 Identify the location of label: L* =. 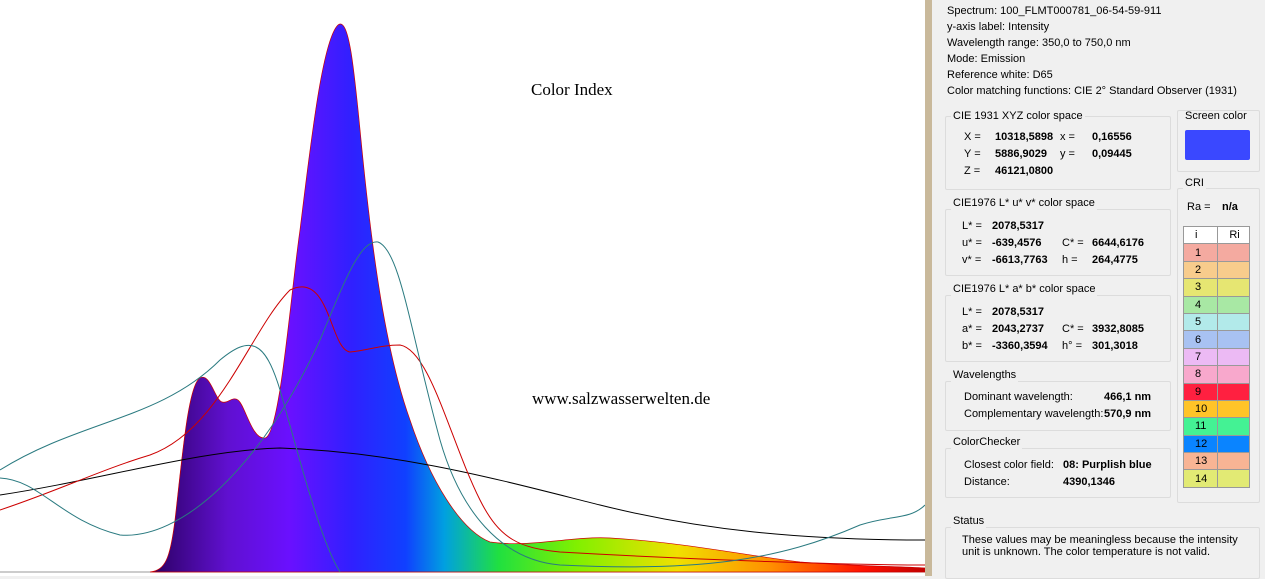
(972, 226).